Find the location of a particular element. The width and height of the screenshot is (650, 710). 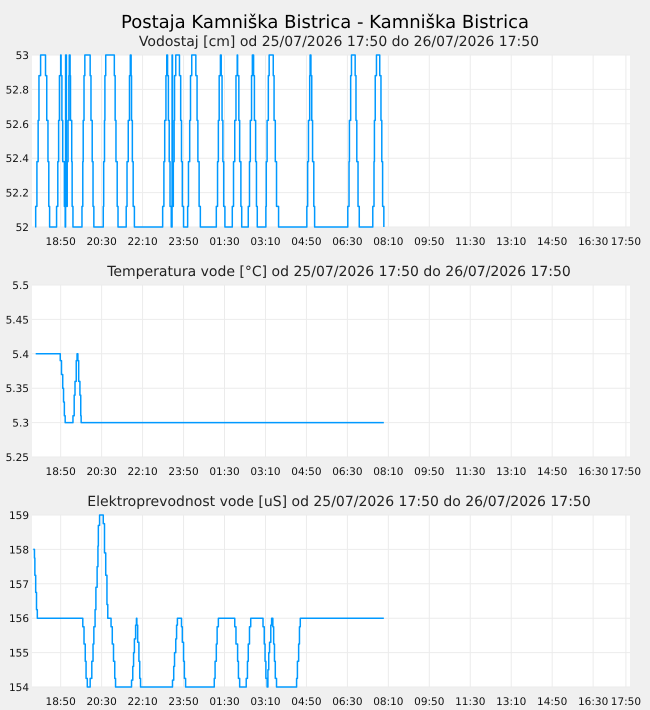

y-tick-label: 52.8 is located at coordinates (17, 90).